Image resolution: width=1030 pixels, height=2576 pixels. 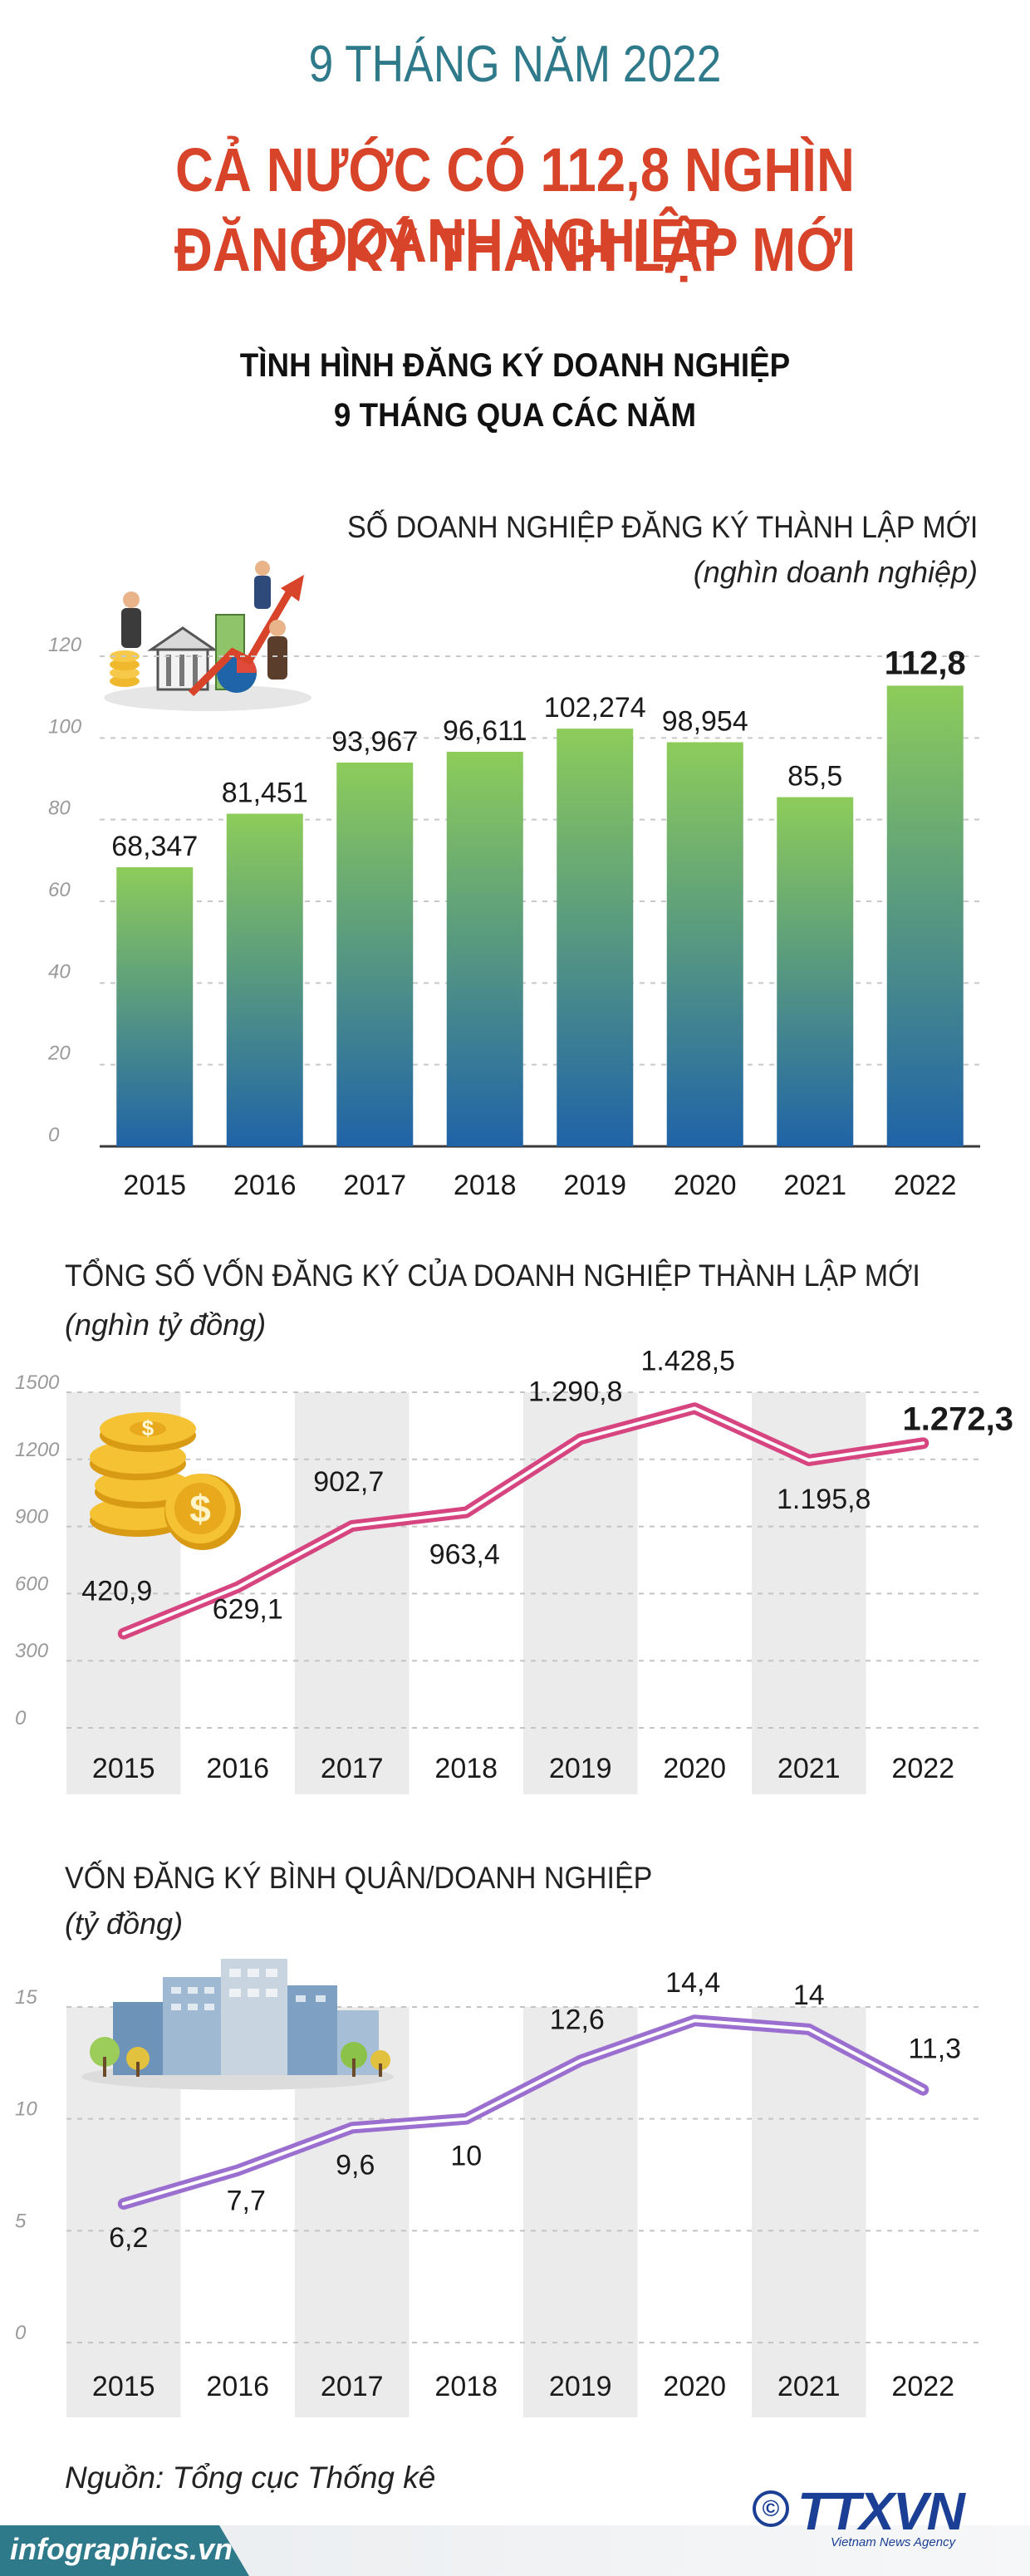 I want to click on agency-logo: TTXVN, so click(x=881, y=2511).